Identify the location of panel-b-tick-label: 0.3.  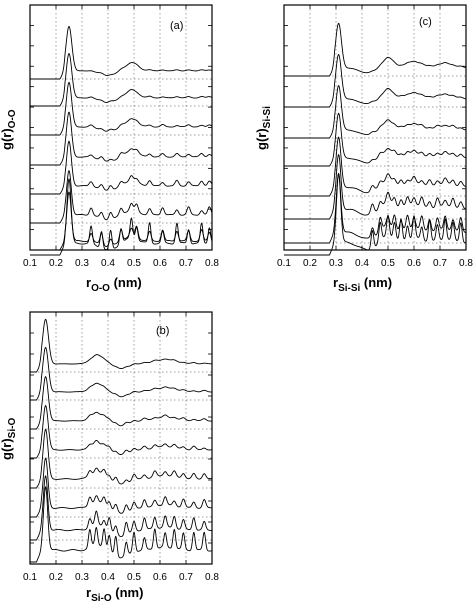
(82, 577).